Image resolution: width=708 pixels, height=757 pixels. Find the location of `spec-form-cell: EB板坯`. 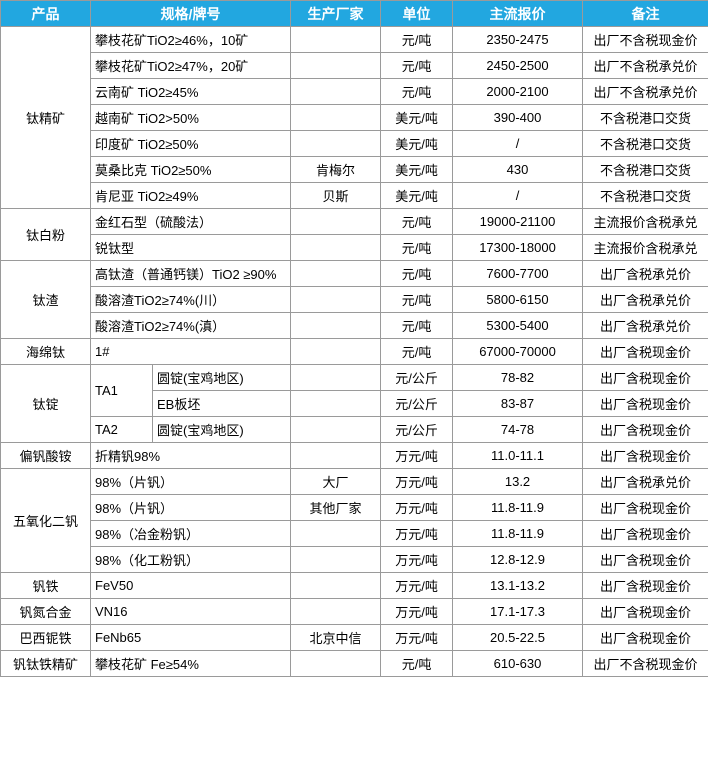

spec-form-cell: EB板坯 is located at coordinates (221, 403).